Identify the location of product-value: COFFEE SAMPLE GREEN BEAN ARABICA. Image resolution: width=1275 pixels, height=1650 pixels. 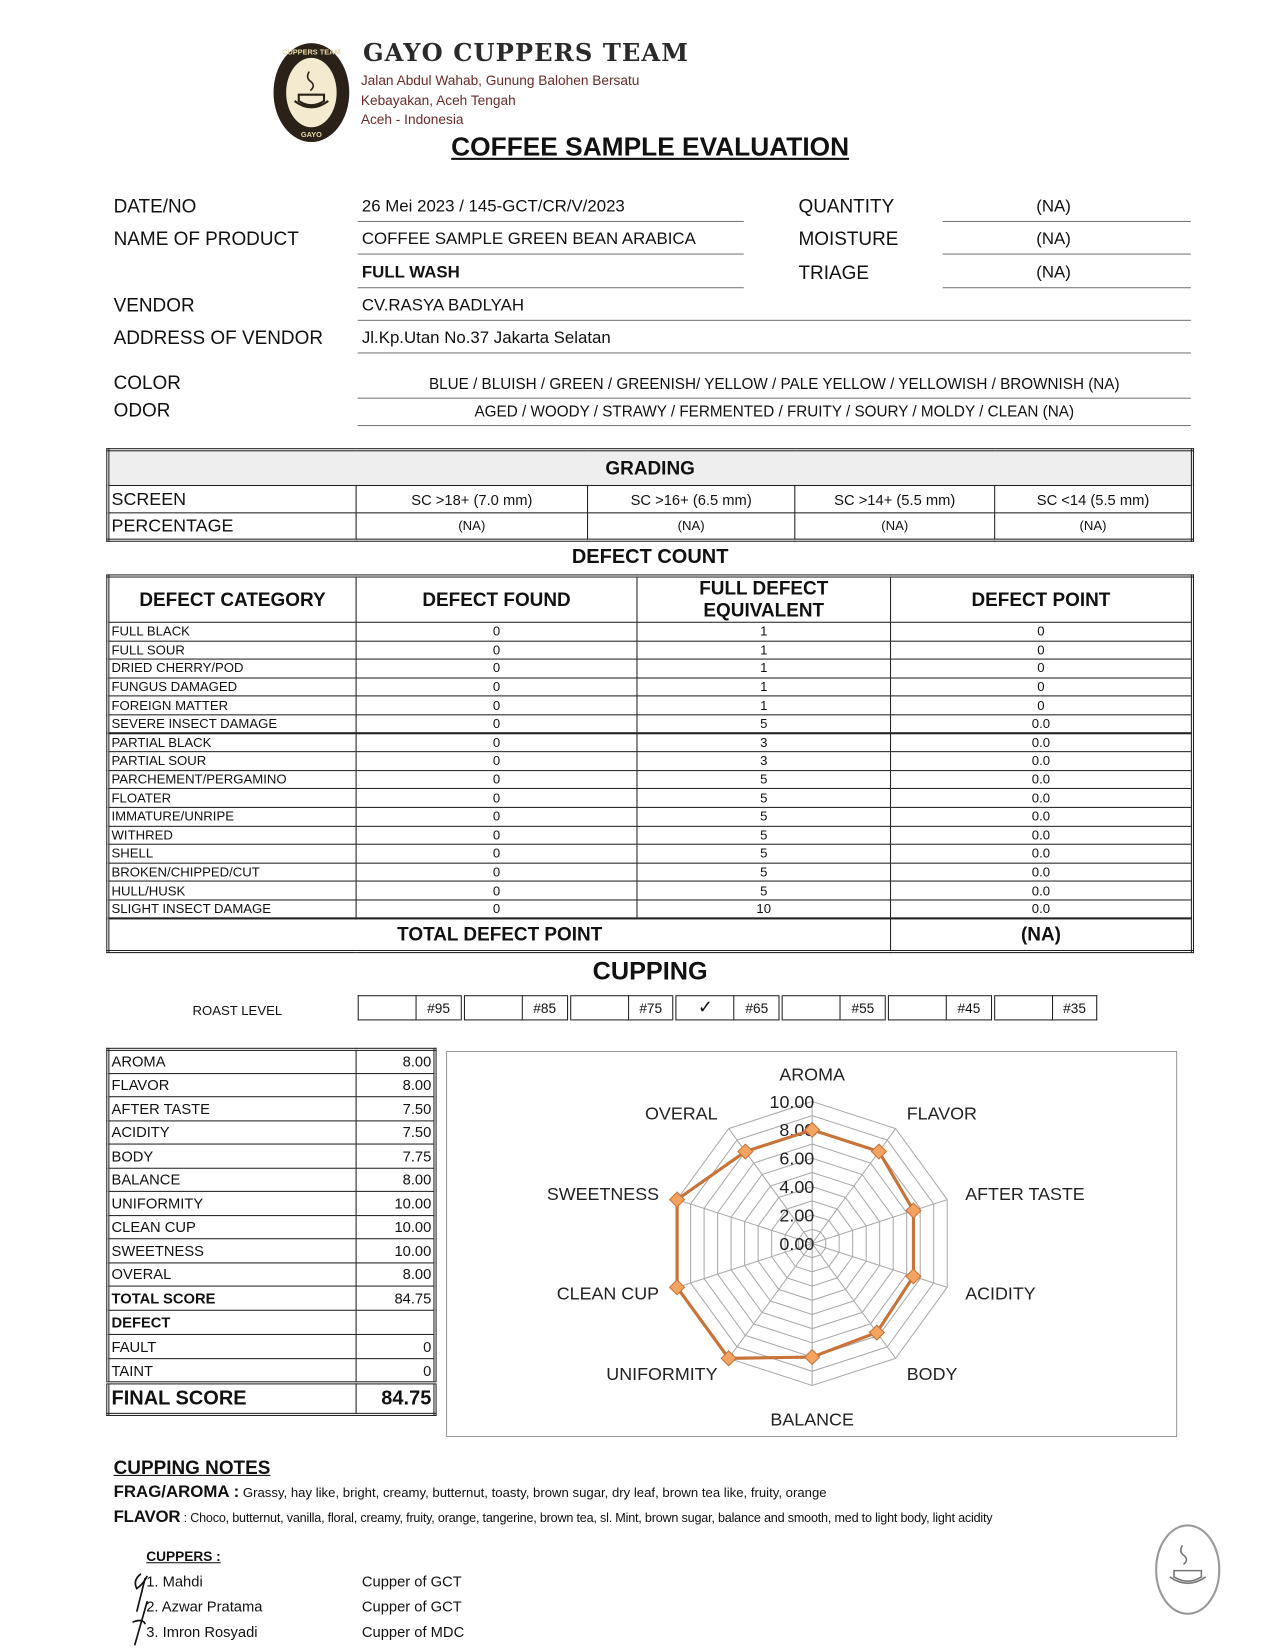
(528, 239).